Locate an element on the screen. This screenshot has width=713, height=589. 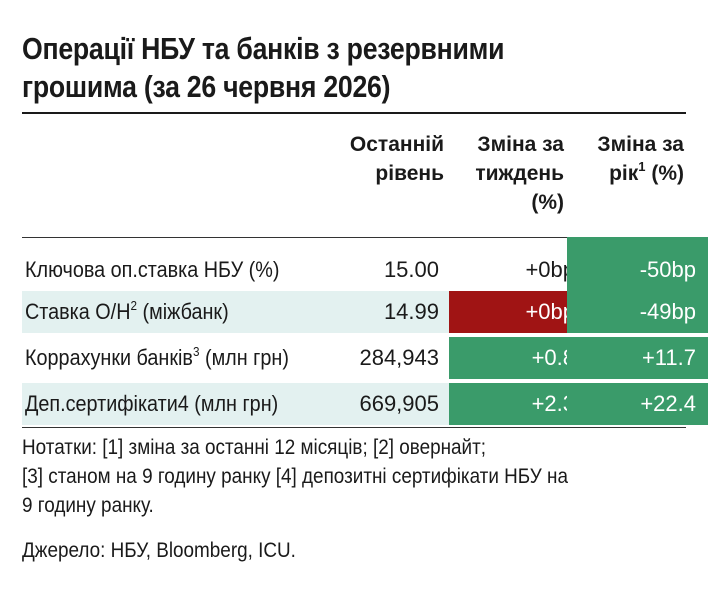
row-label: Ставка О/Н2 (міжбанк) is located at coordinates (127, 312).